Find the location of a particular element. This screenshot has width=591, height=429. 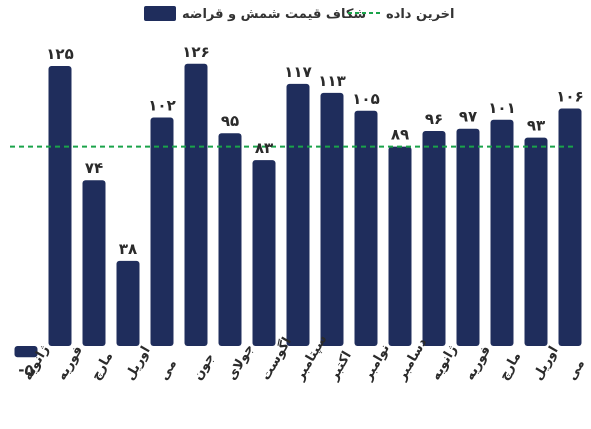

value-label: ۷۴ is located at coordinates (94, 168).